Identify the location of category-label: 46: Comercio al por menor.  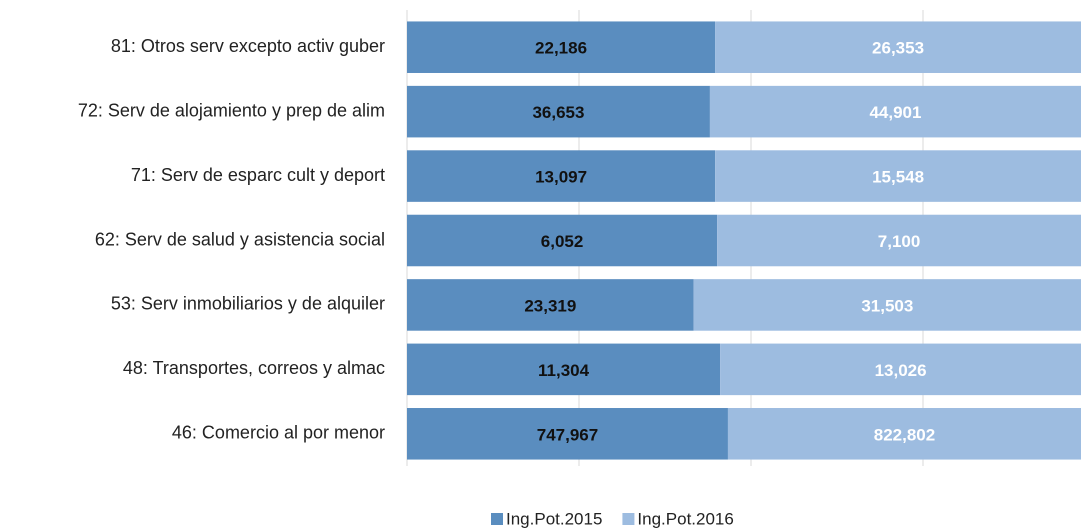
(278, 433).